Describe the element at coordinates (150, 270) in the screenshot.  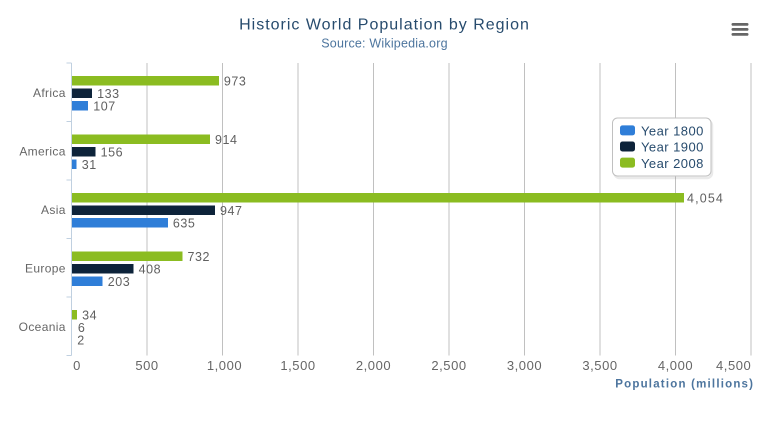
I see `svg-text: 408` at that location.